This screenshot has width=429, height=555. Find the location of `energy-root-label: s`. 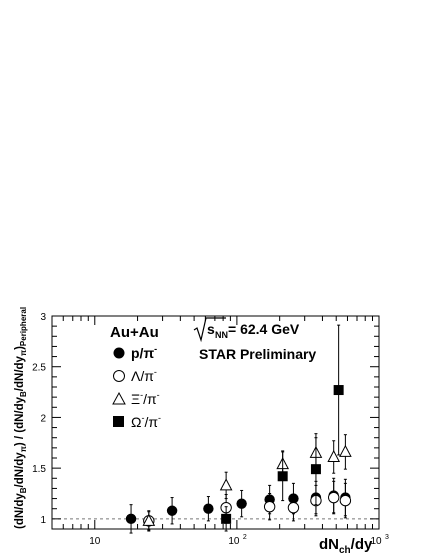

energy-root-label: s is located at coordinates (211, 329).